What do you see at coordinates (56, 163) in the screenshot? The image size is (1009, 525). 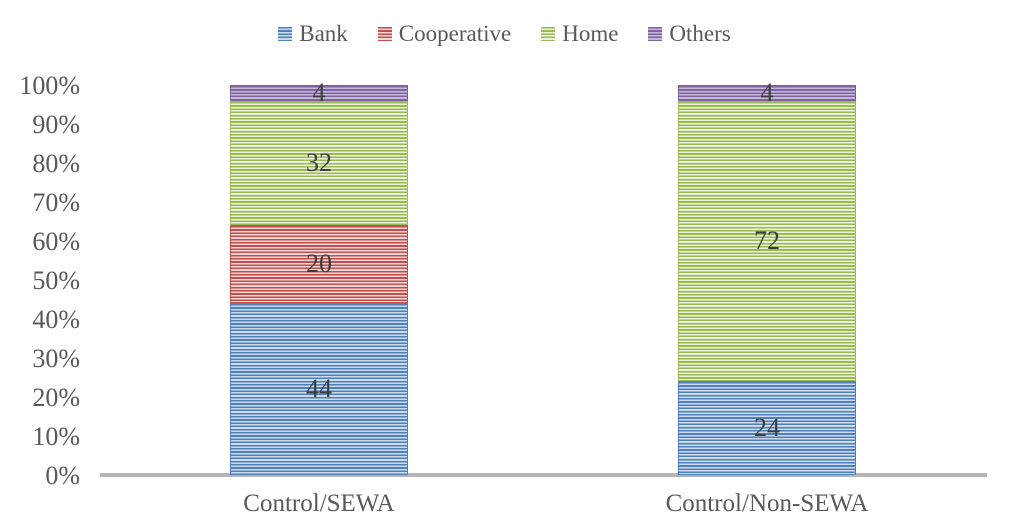 I see `y-tick-label: 80%` at bounding box center [56, 163].